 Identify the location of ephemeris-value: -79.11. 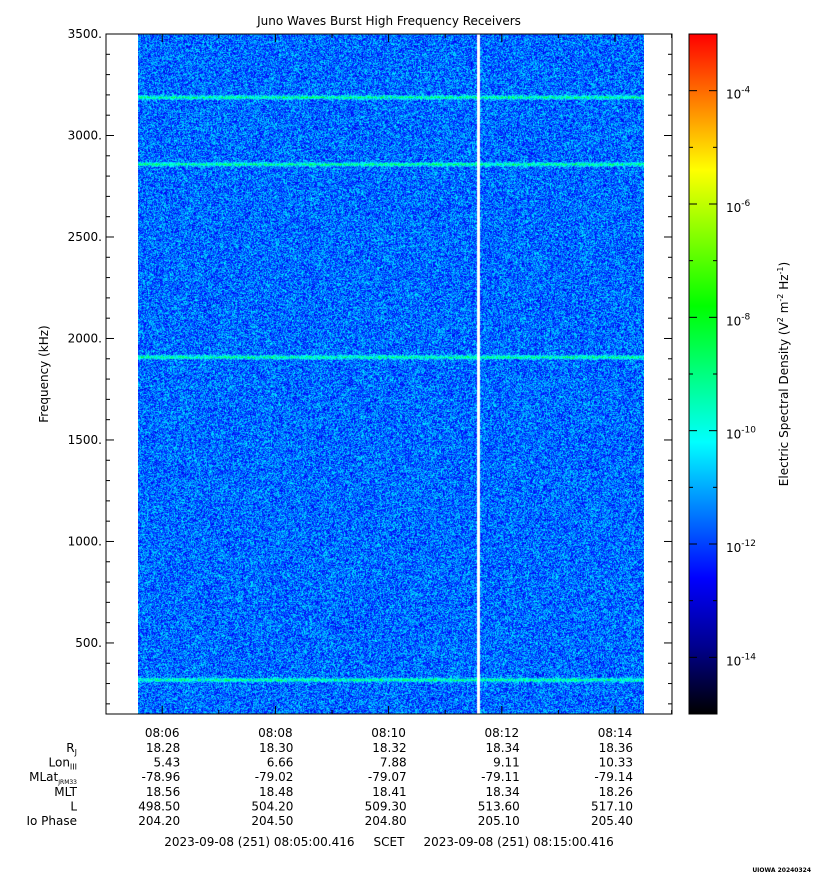
(500, 777).